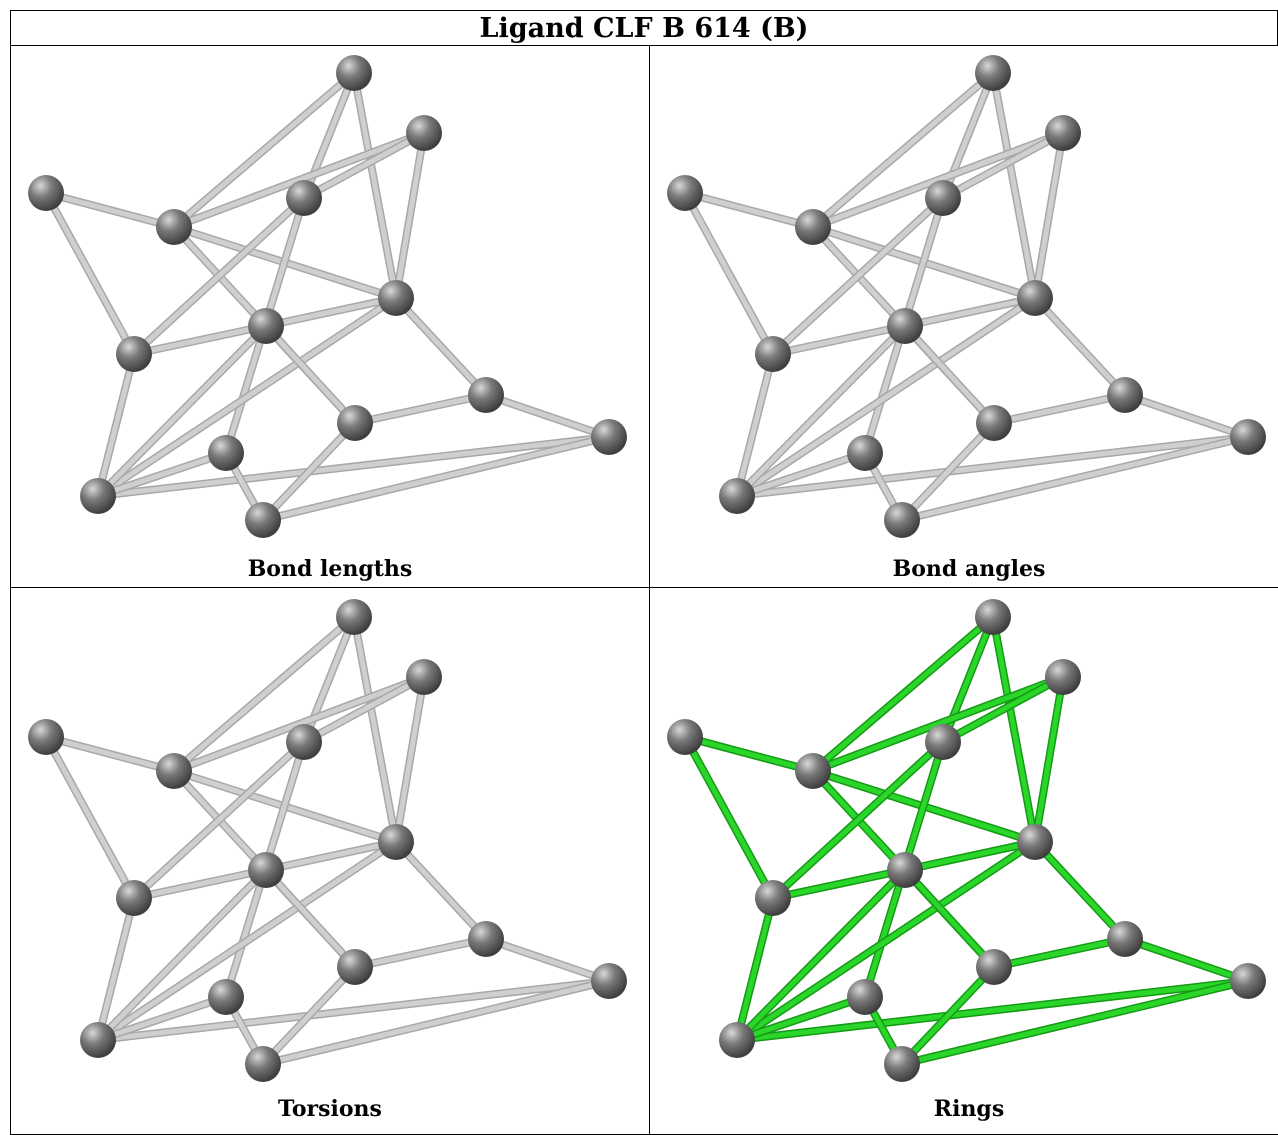  I want to click on caption-torsions: Torsions, so click(330, 1109).